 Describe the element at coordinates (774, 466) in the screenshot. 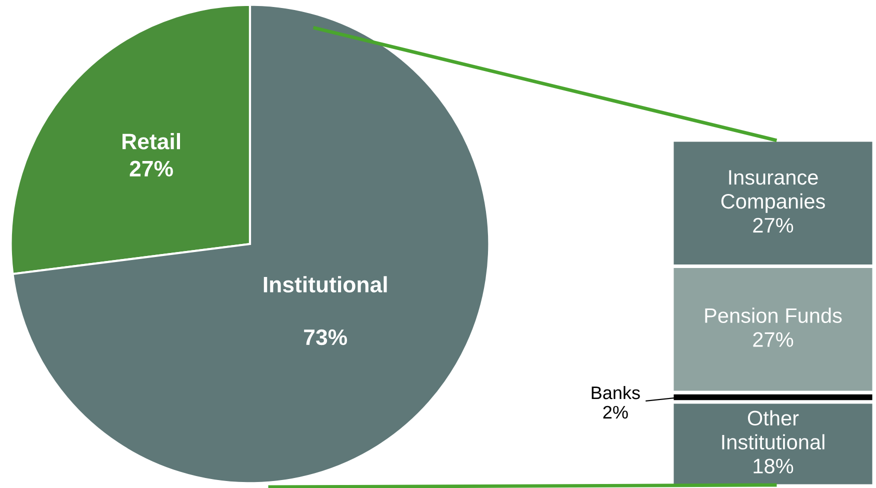

I see `data-label: 18%` at that location.